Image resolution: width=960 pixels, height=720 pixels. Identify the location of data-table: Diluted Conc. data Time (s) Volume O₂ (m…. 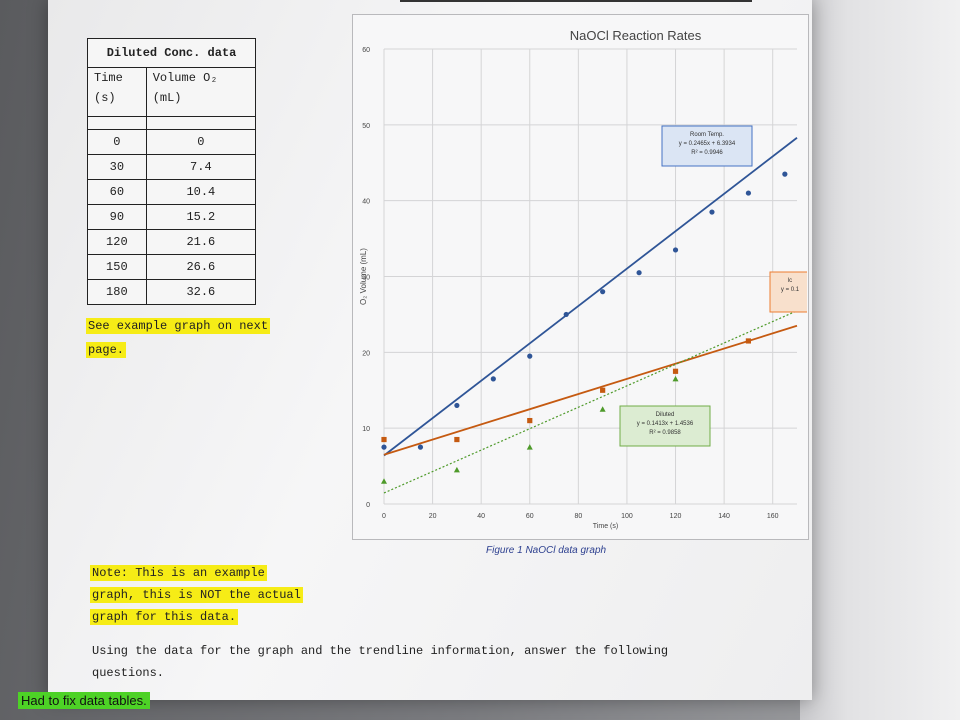
(172, 171).